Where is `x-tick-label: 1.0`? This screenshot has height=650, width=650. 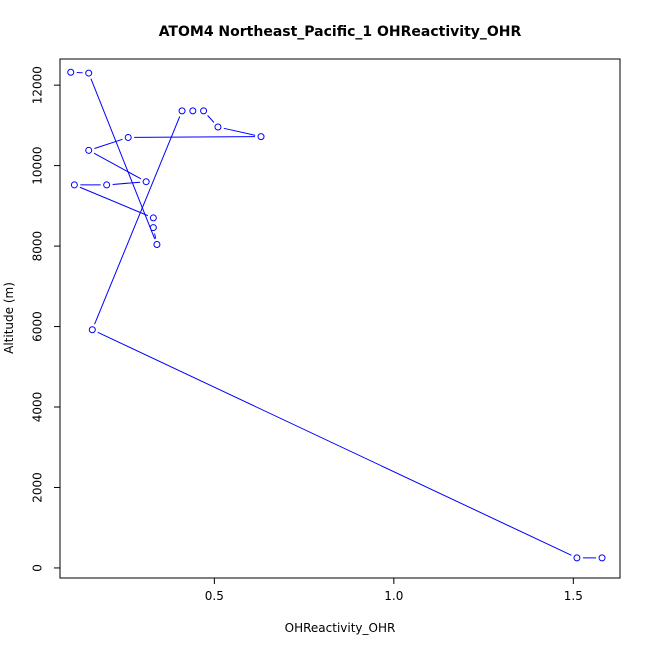 x-tick-label: 1.0 is located at coordinates (393, 596).